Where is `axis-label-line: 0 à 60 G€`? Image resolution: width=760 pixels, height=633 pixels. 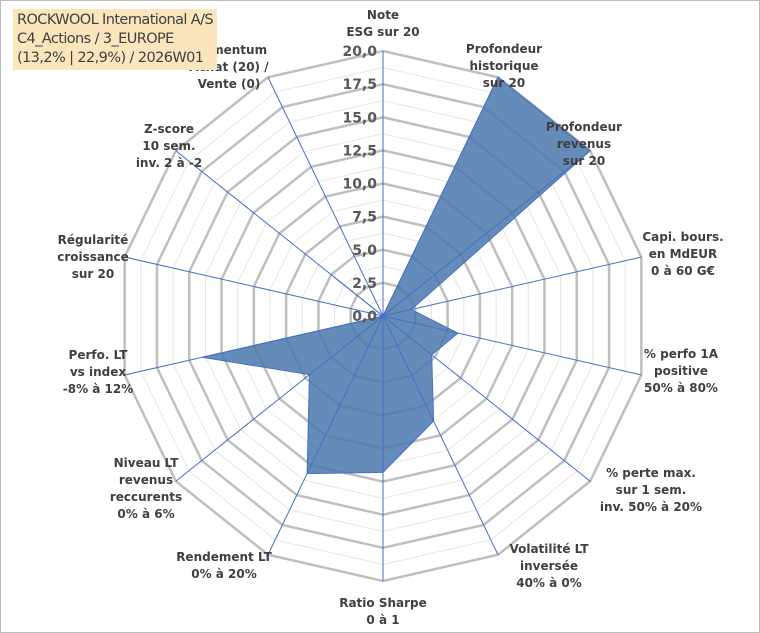
axis-label-line: 0 à 60 G€ is located at coordinates (683, 271).